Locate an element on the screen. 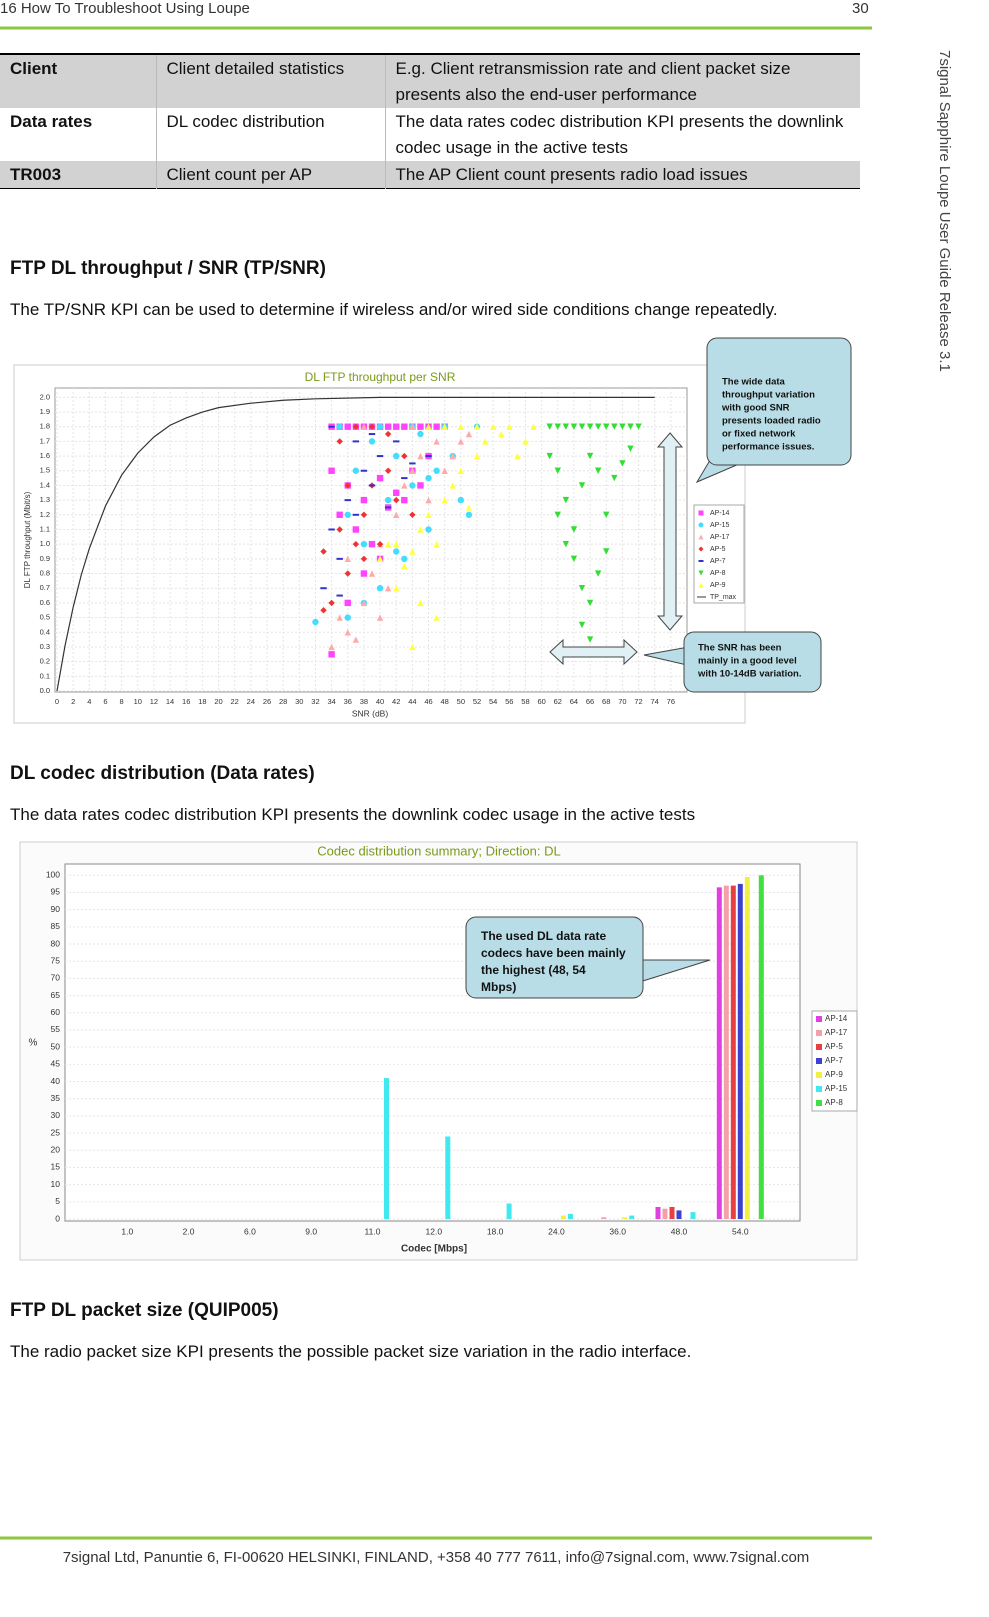 This screenshot has height=1617, width=989. callout-text: the highest (48, 54 is located at coordinates (533, 970).